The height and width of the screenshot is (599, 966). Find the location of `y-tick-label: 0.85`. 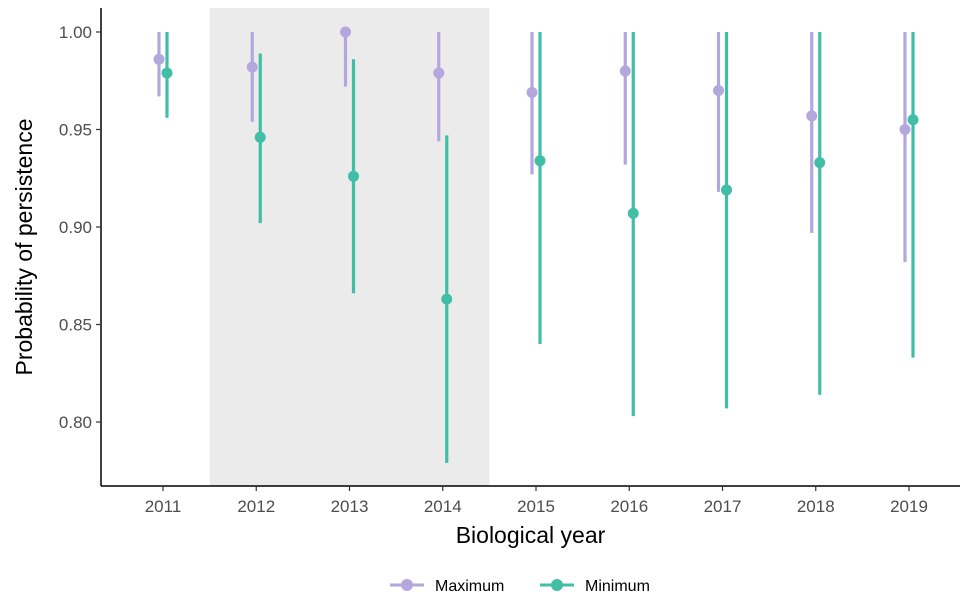

y-tick-label: 0.85 is located at coordinates (75, 325).